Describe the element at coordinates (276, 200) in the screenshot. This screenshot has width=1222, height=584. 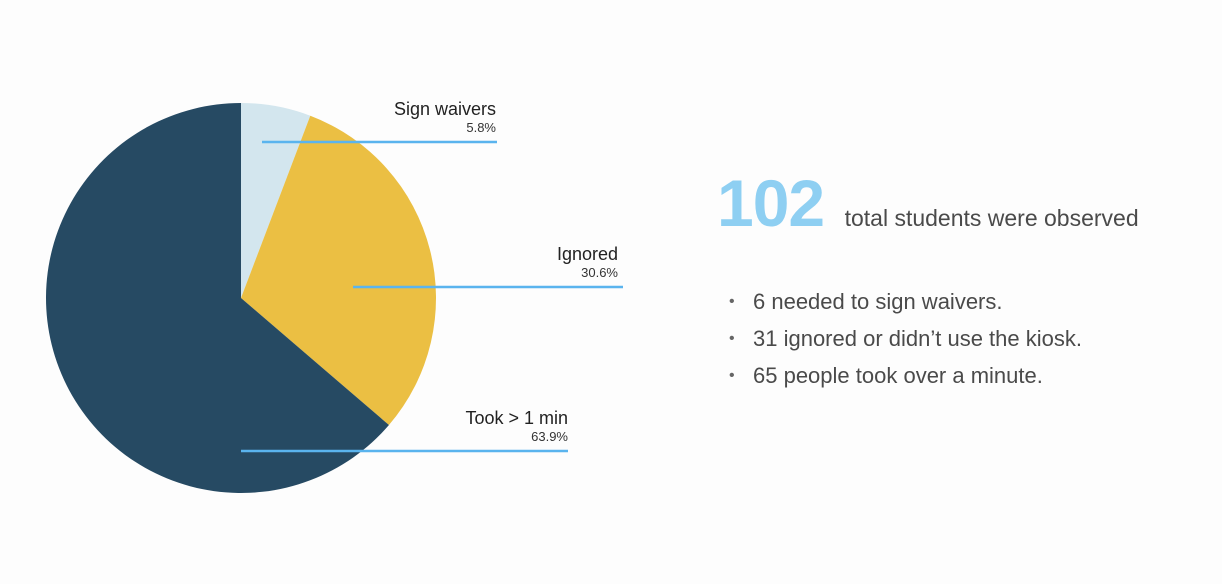
I see `slice-sign-waivers` at that location.